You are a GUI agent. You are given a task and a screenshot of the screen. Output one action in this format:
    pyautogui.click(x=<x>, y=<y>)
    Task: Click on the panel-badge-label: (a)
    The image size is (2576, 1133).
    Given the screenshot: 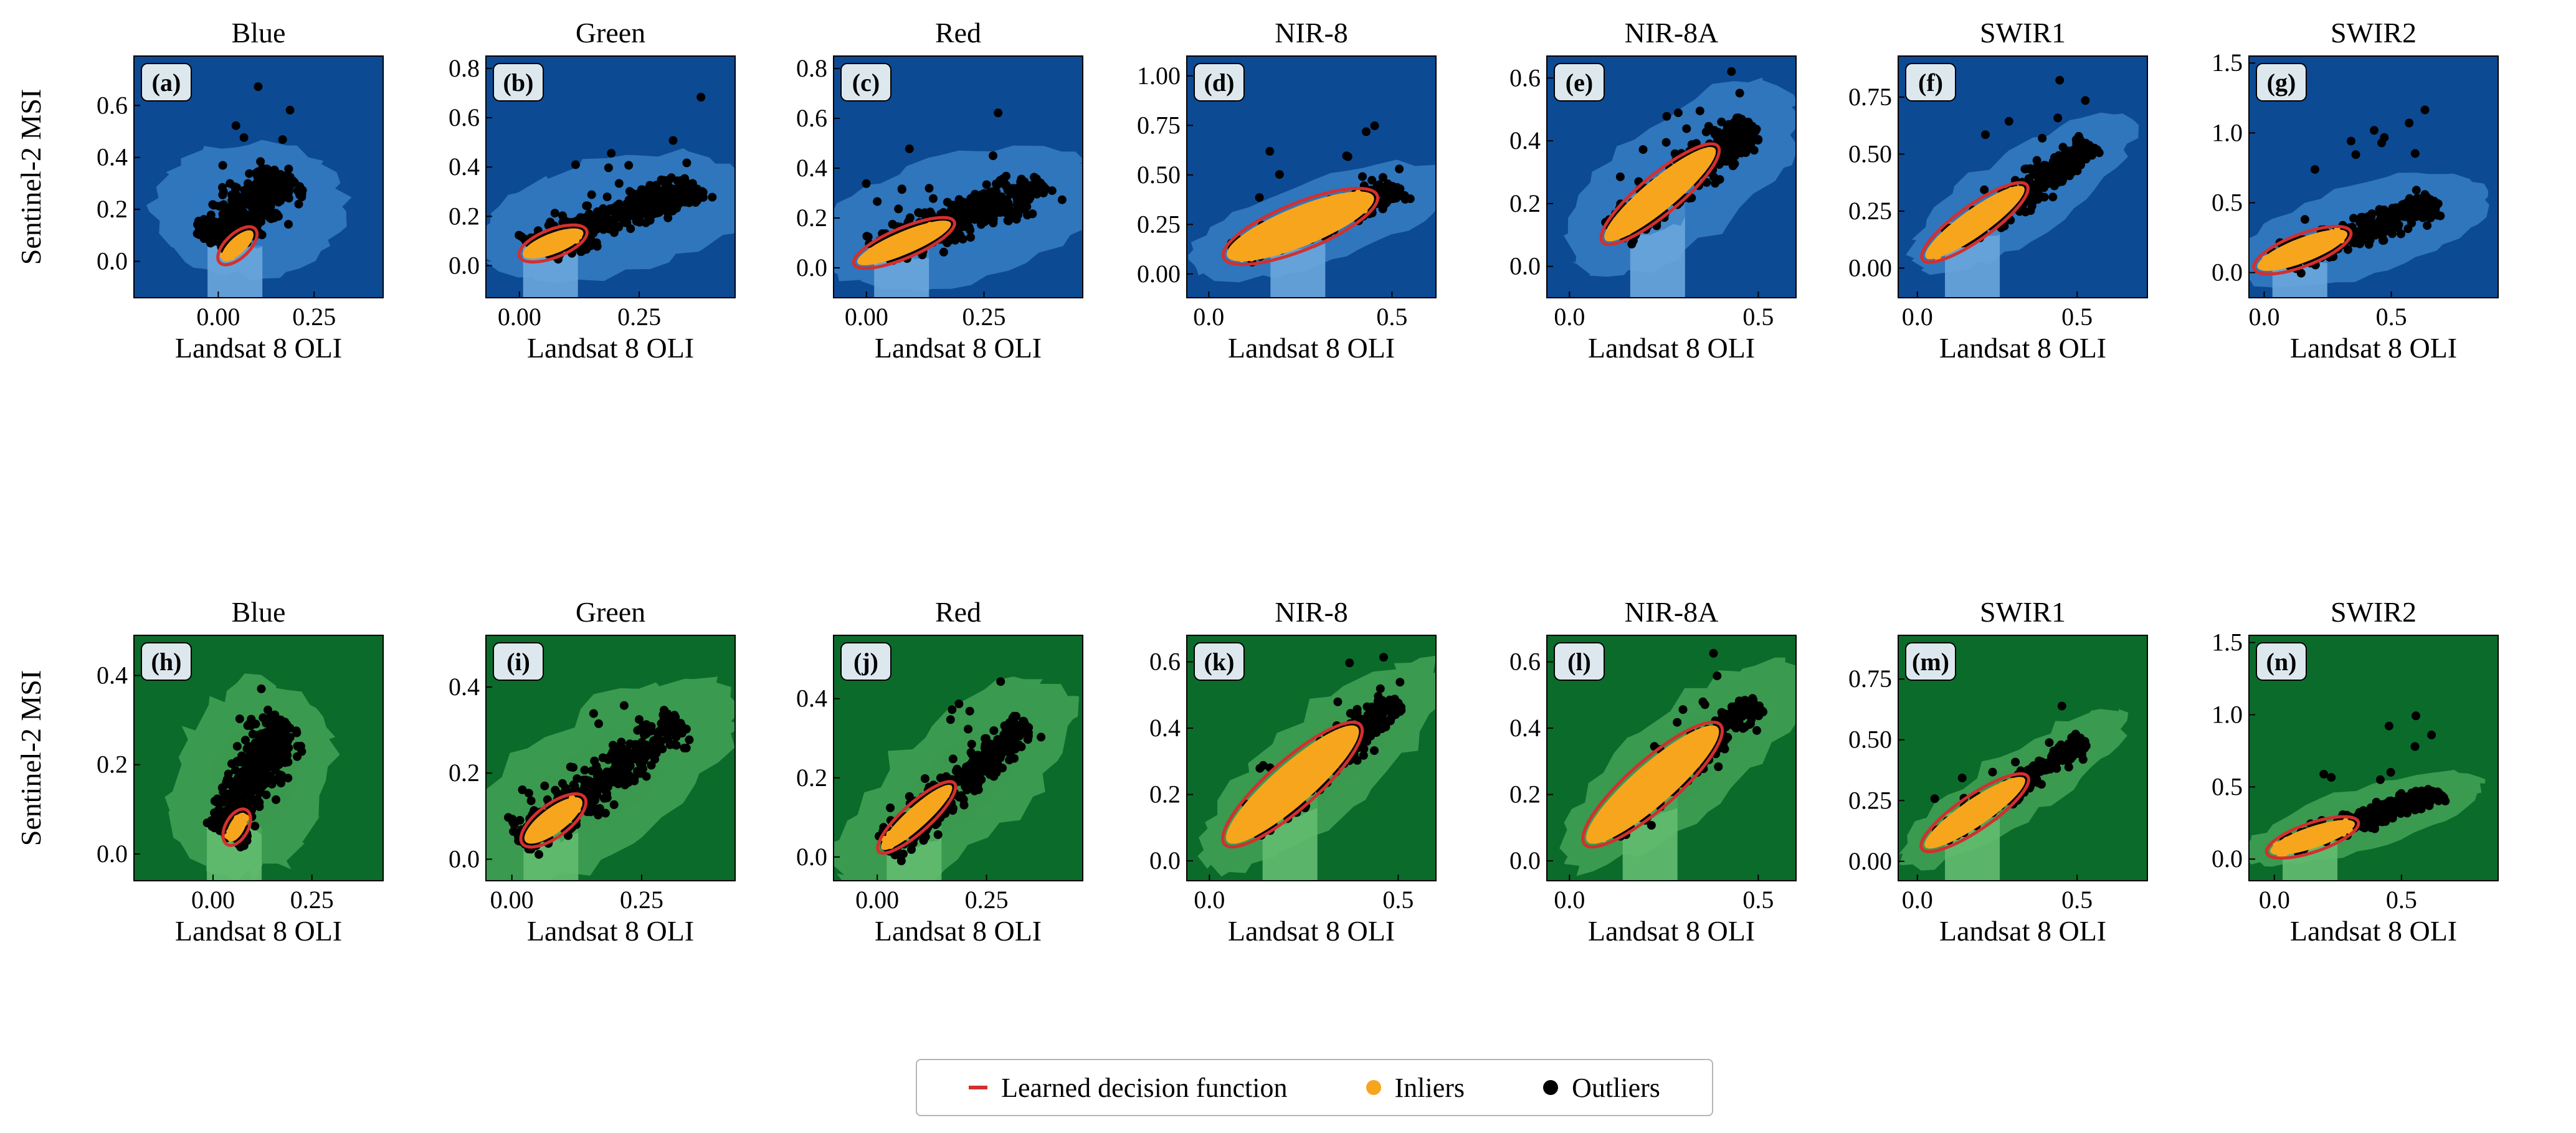 What is the action you would take?
    pyautogui.click(x=166, y=83)
    